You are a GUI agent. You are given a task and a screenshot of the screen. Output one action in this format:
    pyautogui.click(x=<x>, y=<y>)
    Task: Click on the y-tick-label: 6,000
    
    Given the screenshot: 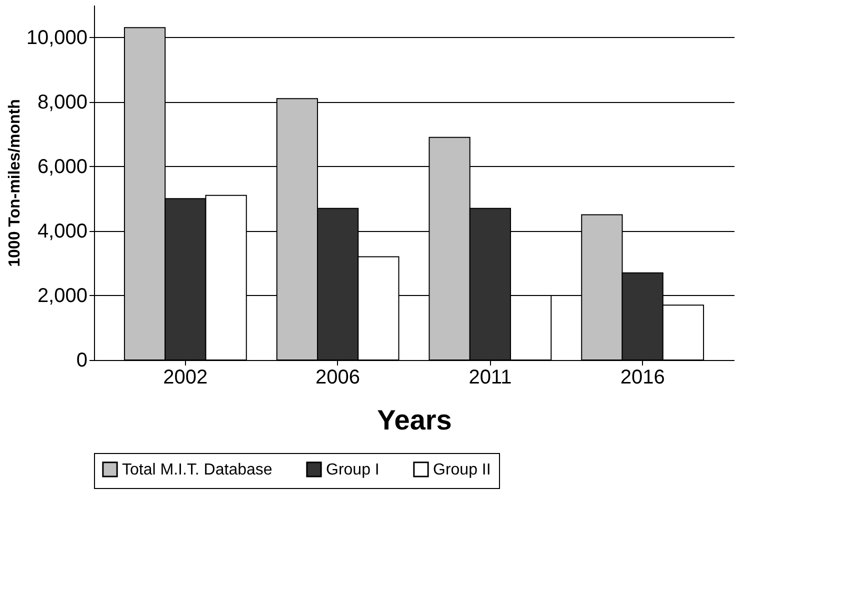 What is the action you would take?
    pyautogui.click(x=62, y=167)
    